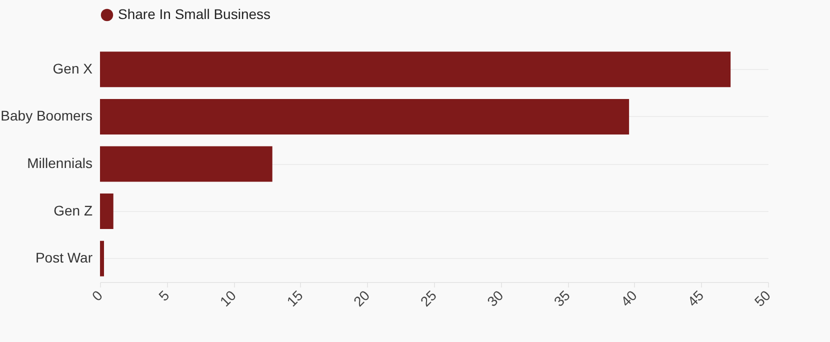 This screenshot has height=342, width=830. I want to click on x-tick-label: 10, so click(228, 298).